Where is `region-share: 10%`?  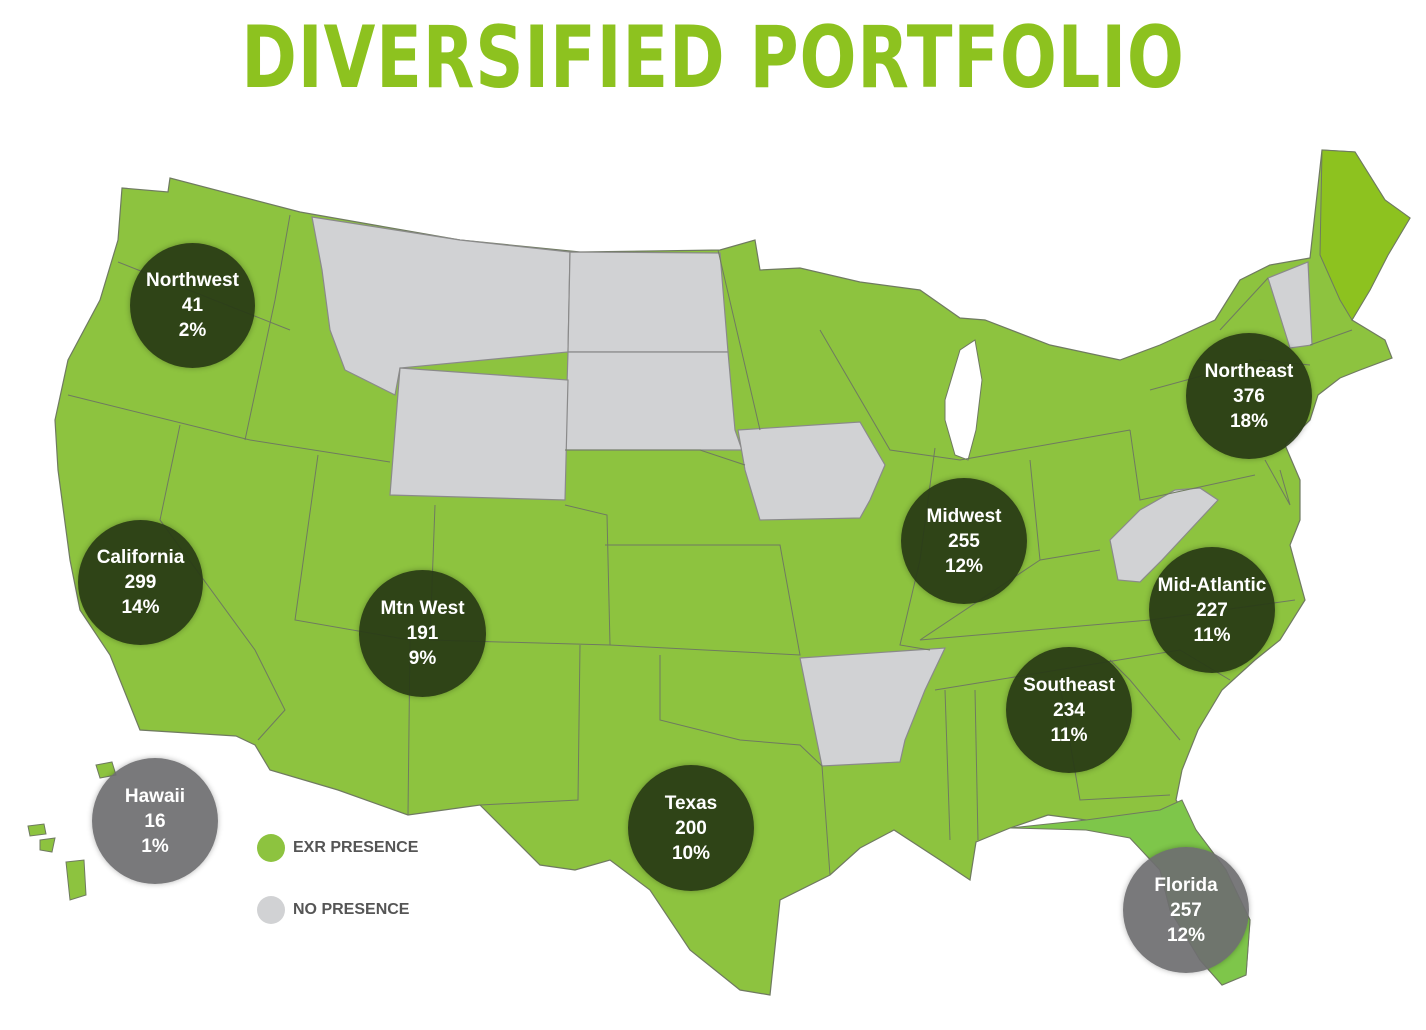
region-share: 10% is located at coordinates (691, 853).